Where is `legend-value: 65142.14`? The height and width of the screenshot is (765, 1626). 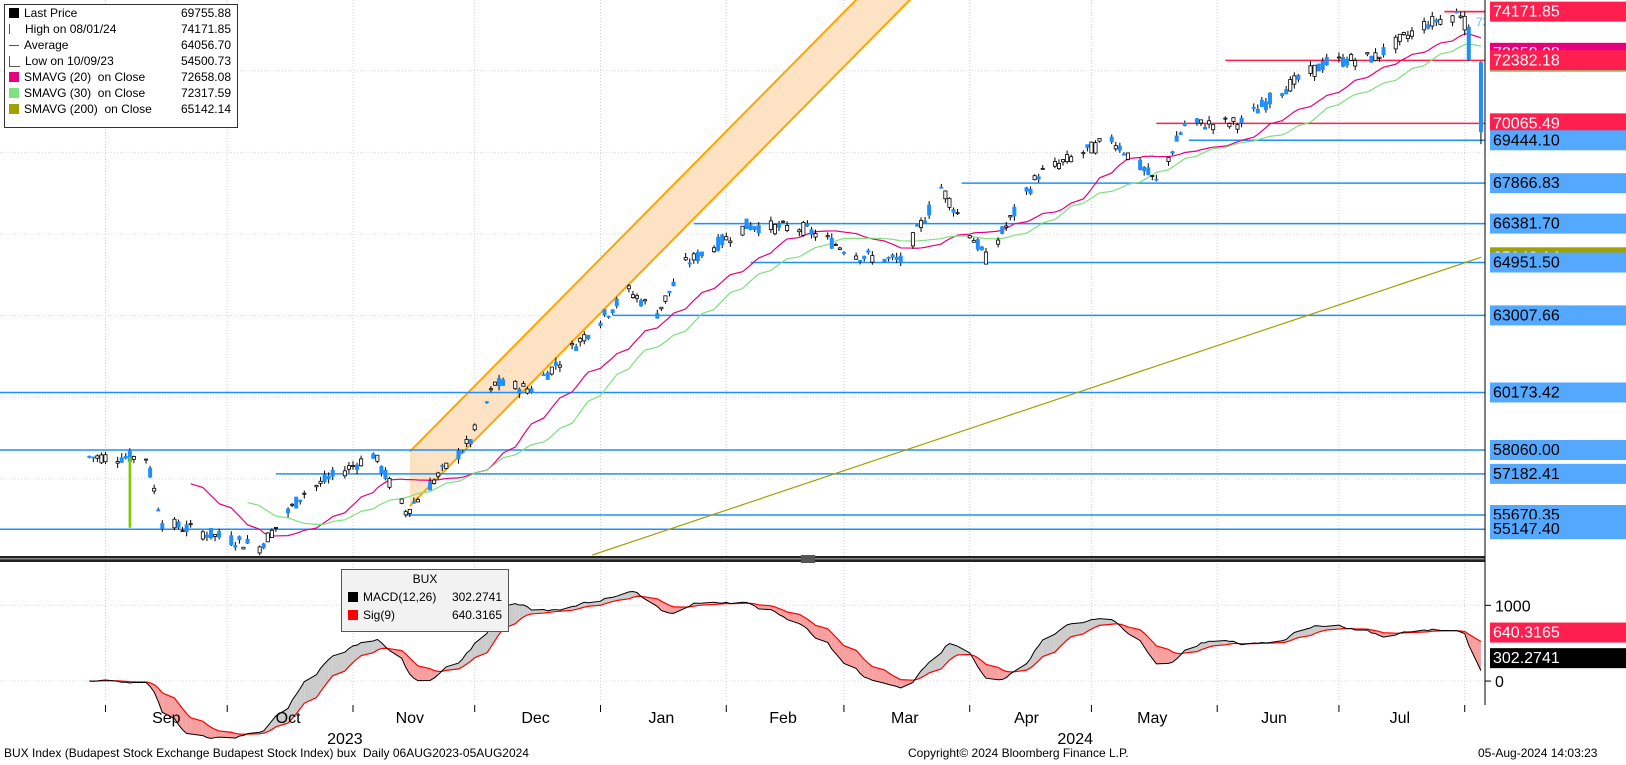
legend-value: 65142.14 is located at coordinates (205, 109).